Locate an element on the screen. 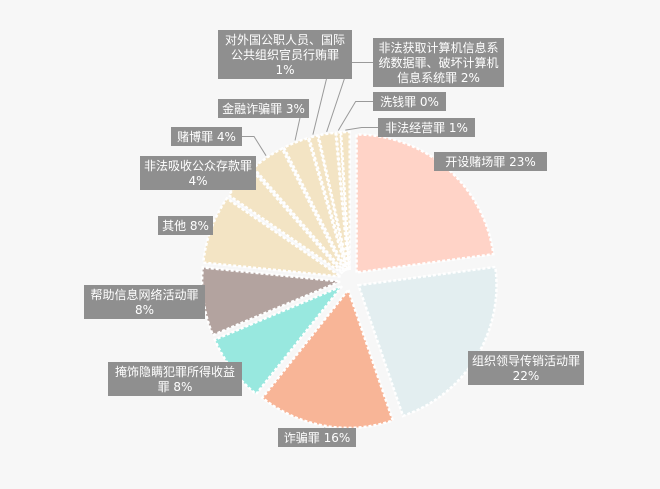 The image size is (660, 489). label-text: 统数据罪、破坏计算机 is located at coordinates (438, 62).